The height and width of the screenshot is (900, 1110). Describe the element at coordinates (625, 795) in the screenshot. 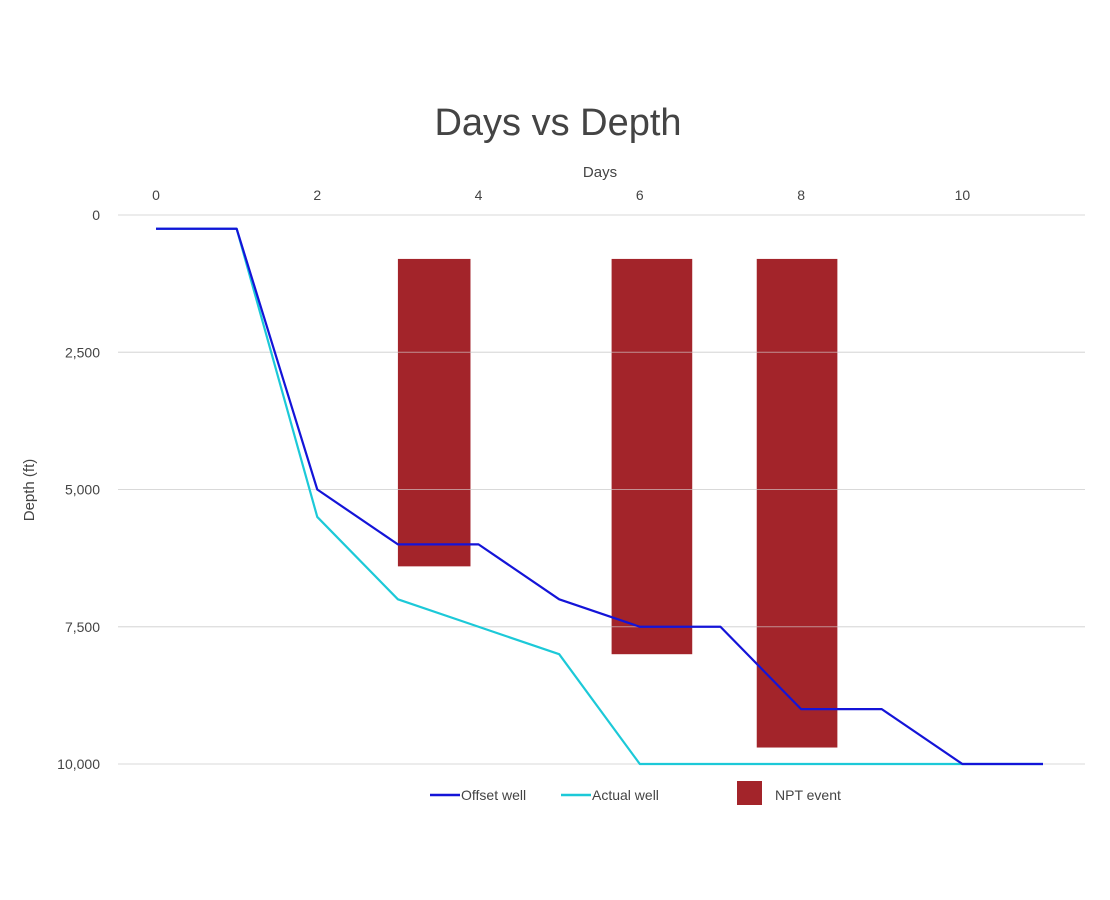

I see `legend-label-actual-well: Actual well` at that location.